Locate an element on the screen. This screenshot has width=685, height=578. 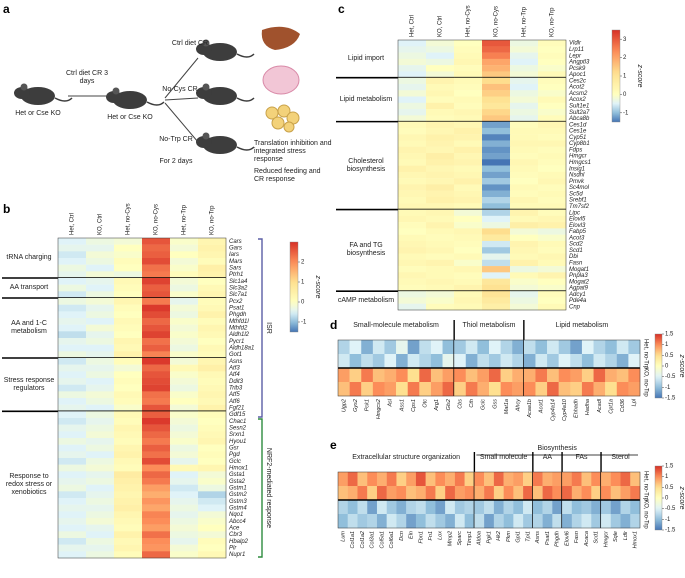
gene-label: Col3a1 is located at coordinates (373, 539).